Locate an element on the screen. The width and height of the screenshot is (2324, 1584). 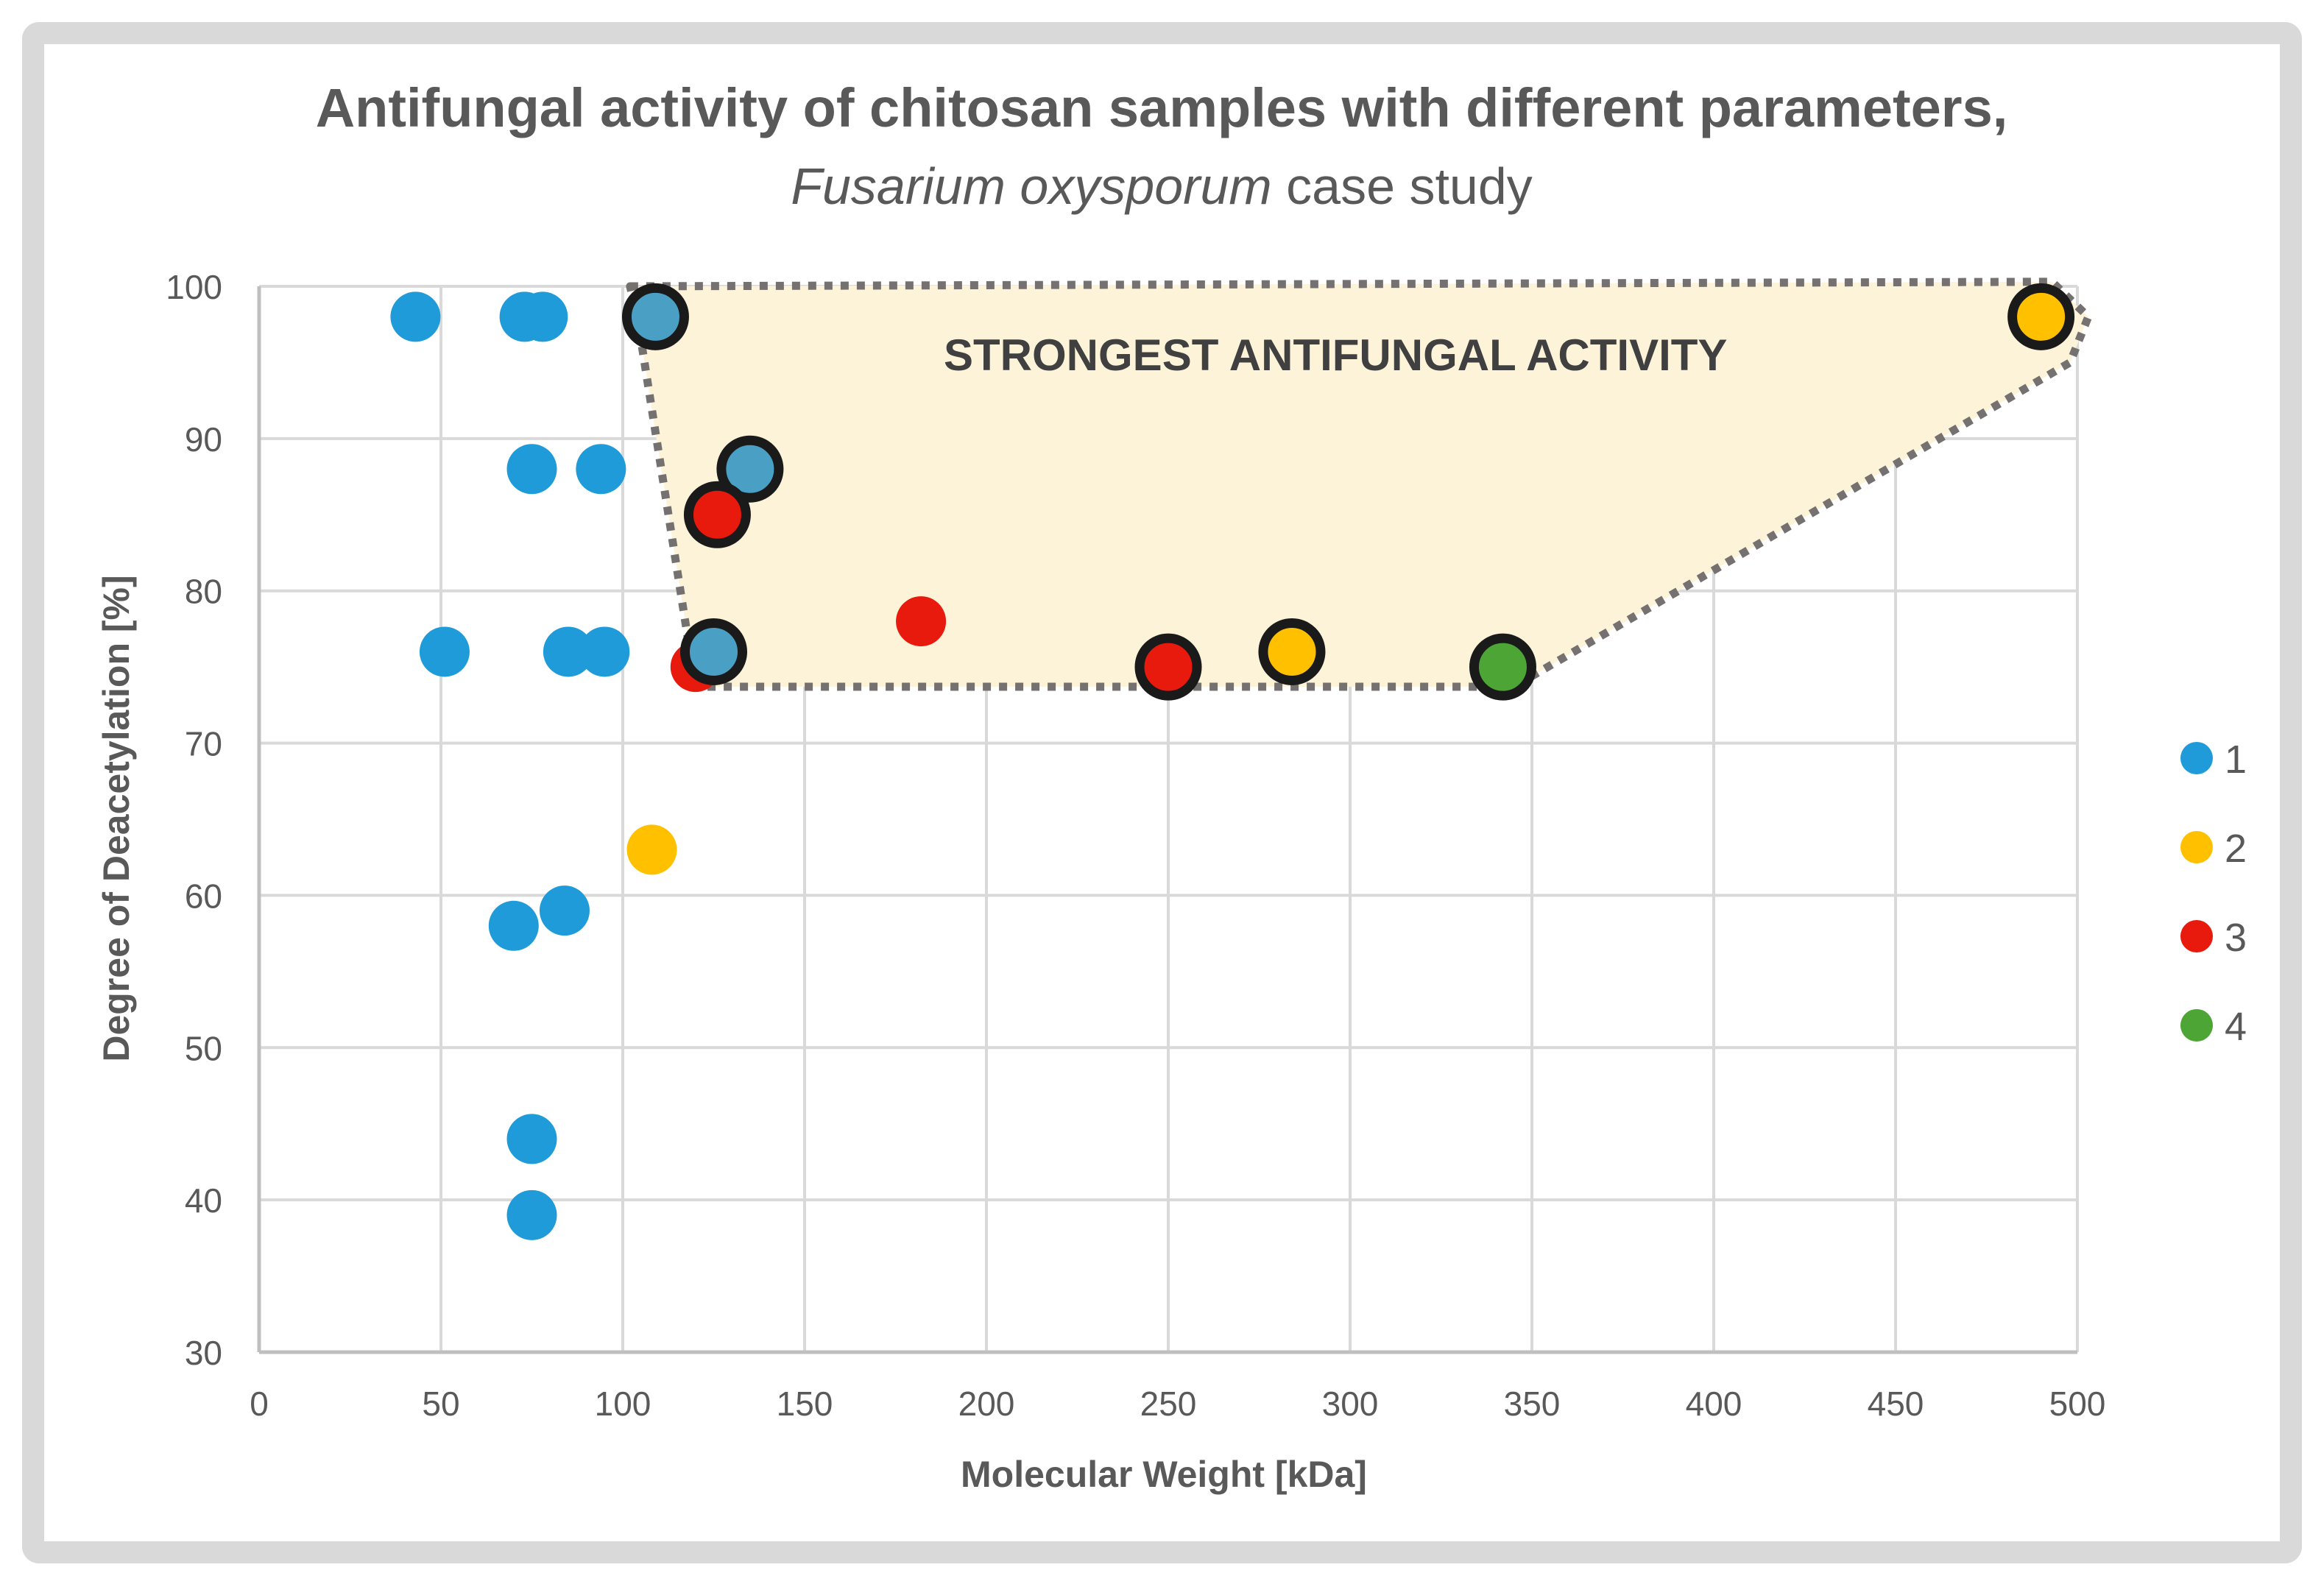
y-tick-label-60: 60 is located at coordinates (203, 896).